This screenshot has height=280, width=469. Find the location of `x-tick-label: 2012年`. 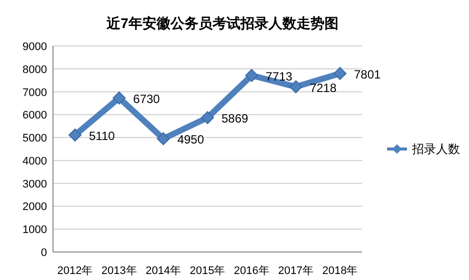

x-tick-label: 2012年 is located at coordinates (75, 271).